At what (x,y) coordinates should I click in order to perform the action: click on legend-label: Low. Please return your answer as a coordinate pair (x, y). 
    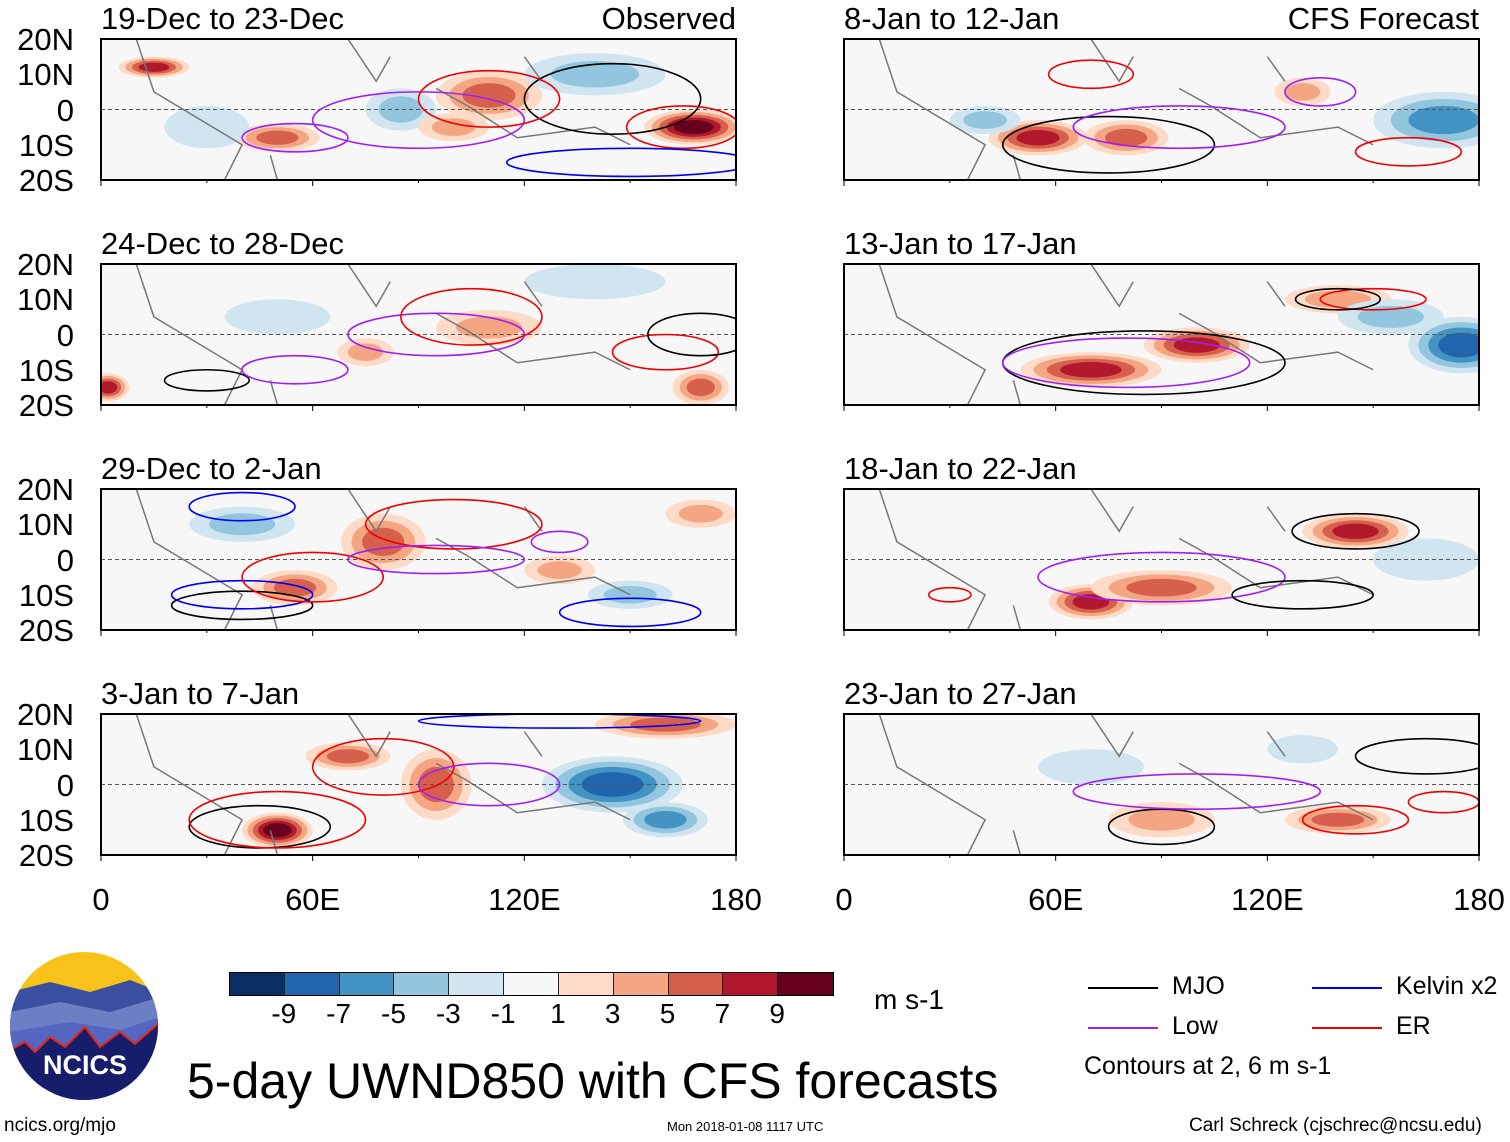
    Looking at the image, I should click on (1195, 1026).